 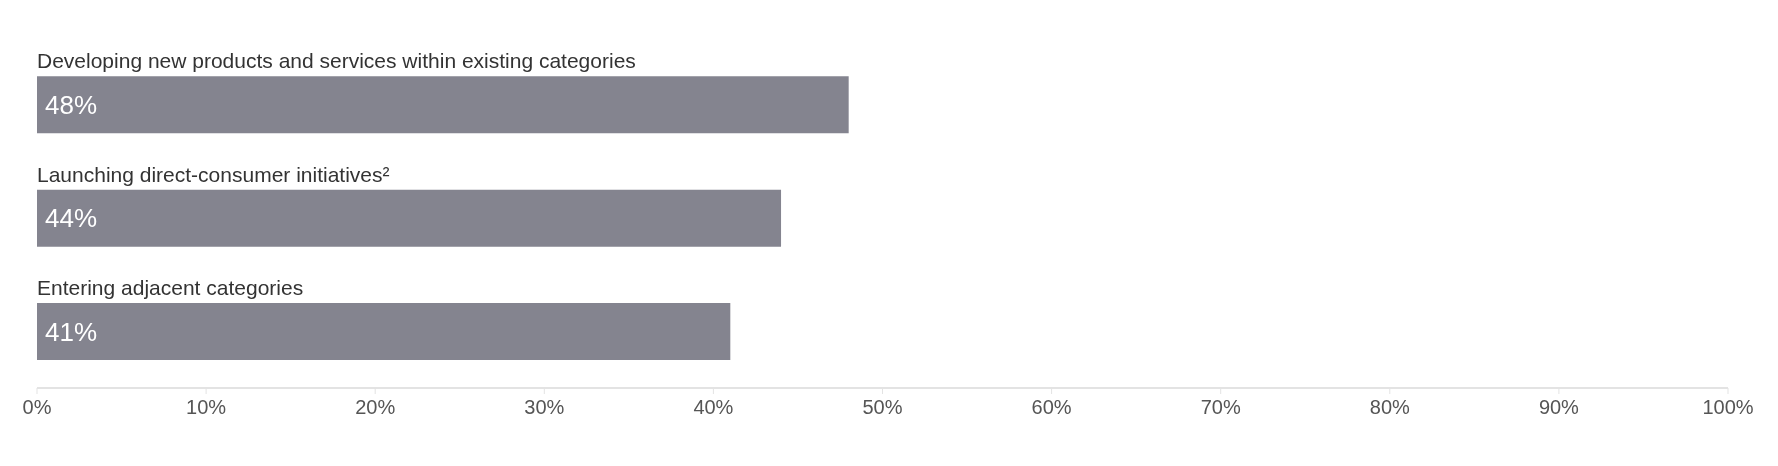 I want to click on x-tick-label: 50%, so click(x=882, y=407).